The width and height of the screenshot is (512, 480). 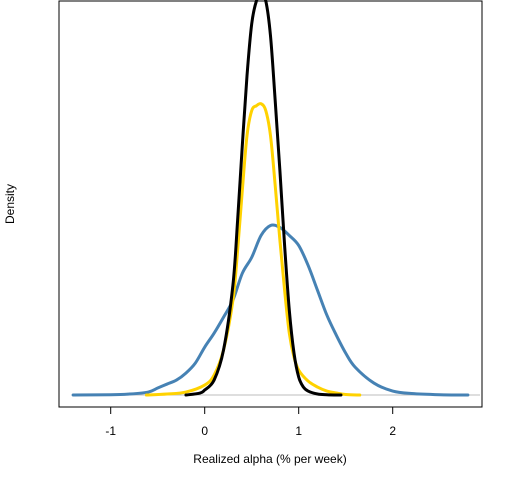 I want to click on x-tick-label: 1, so click(x=298, y=431).